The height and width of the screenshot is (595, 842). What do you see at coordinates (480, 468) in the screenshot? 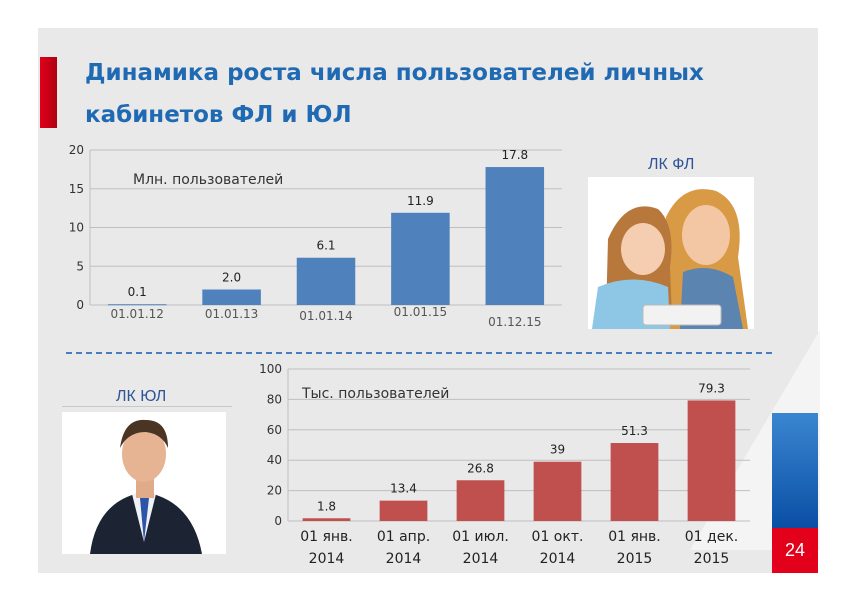
I see `chart2-value-label: 26.8` at bounding box center [480, 468].